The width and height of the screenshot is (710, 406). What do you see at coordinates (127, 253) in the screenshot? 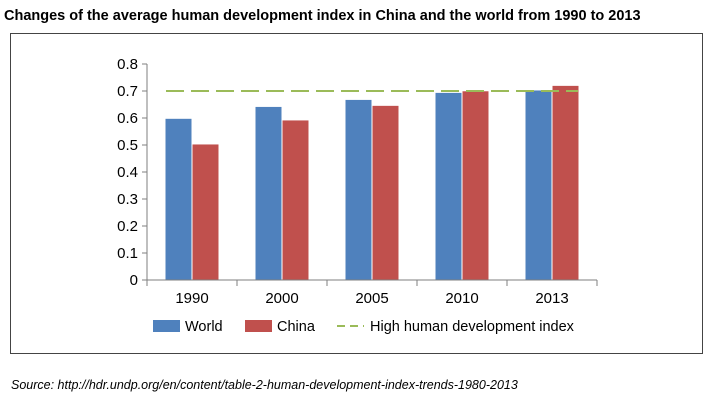
I see `y-tick-label: 0.1` at bounding box center [127, 253].